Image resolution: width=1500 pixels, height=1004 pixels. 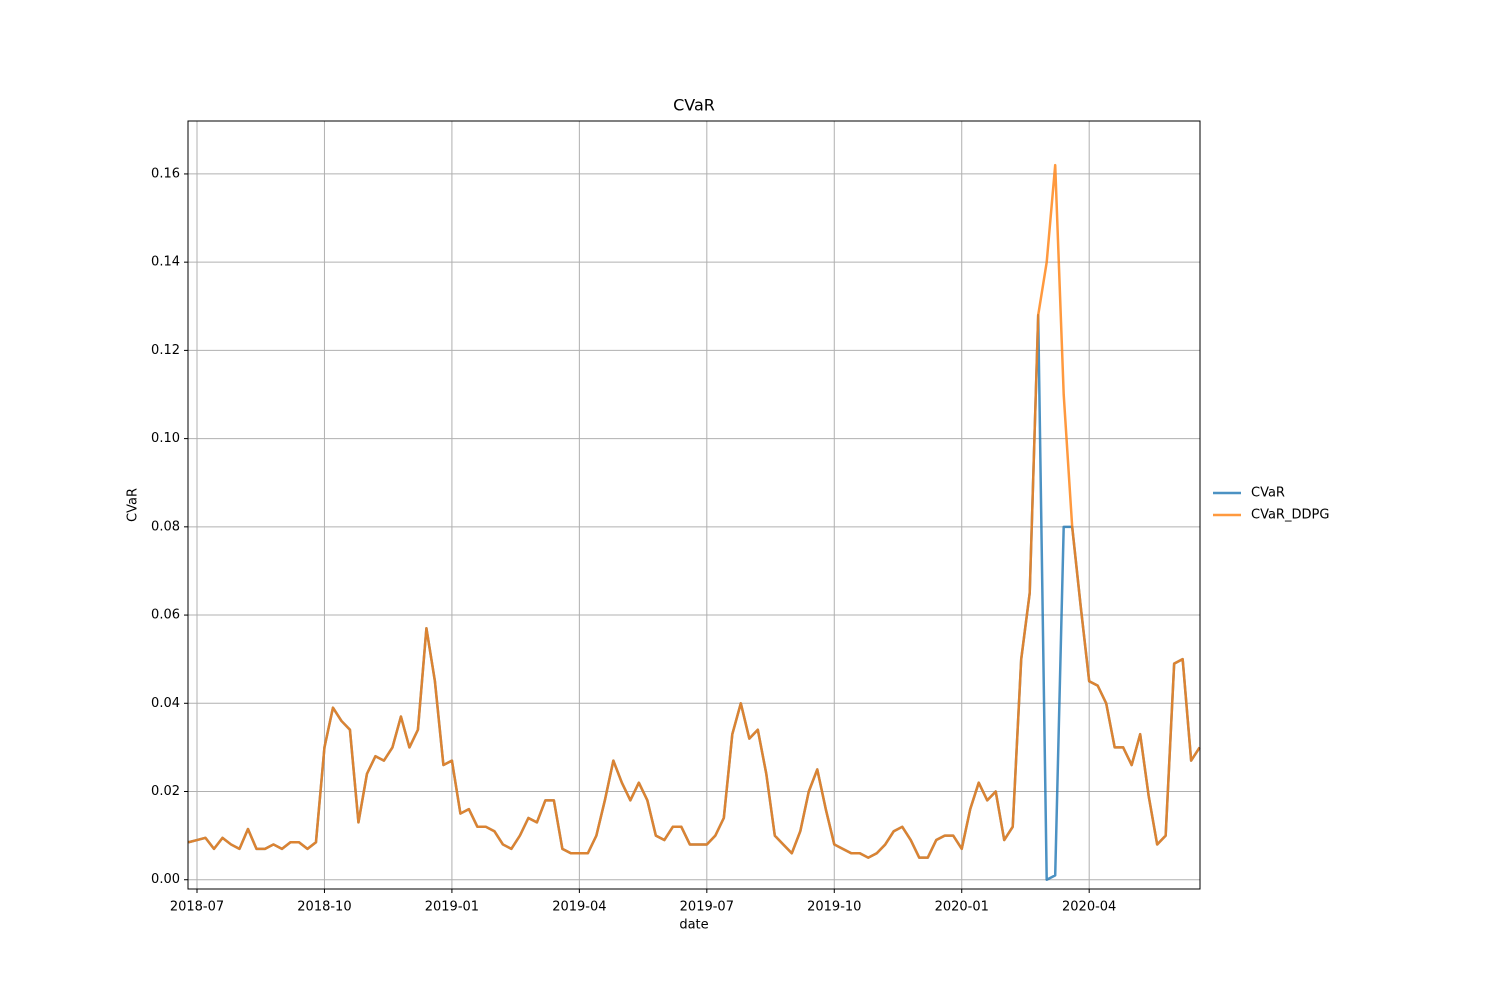 What do you see at coordinates (1268, 493) in the screenshot?
I see `legend-label: CVaR` at bounding box center [1268, 493].